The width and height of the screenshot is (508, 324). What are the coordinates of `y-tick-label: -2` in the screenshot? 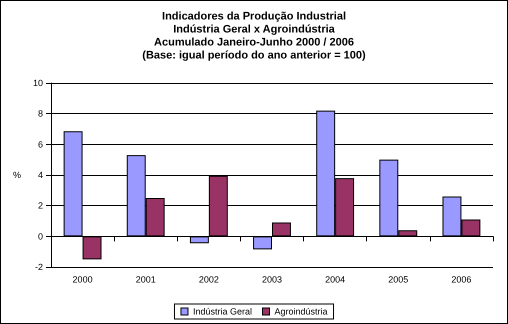 It's located at (38, 267).